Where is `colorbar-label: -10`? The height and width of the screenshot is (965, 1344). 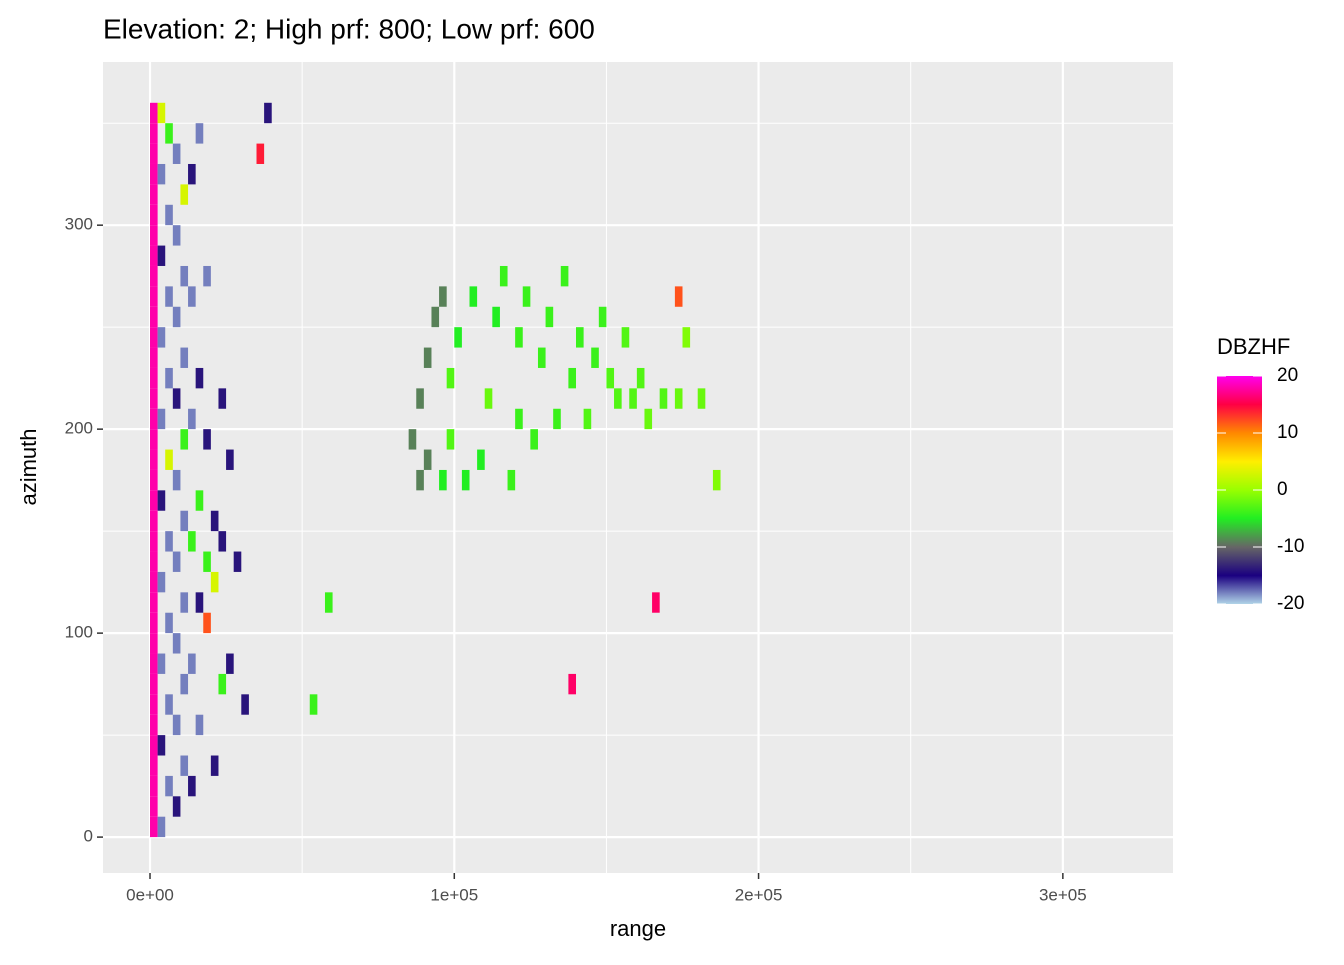
colorbar-label: -10 is located at coordinates (1290, 546).